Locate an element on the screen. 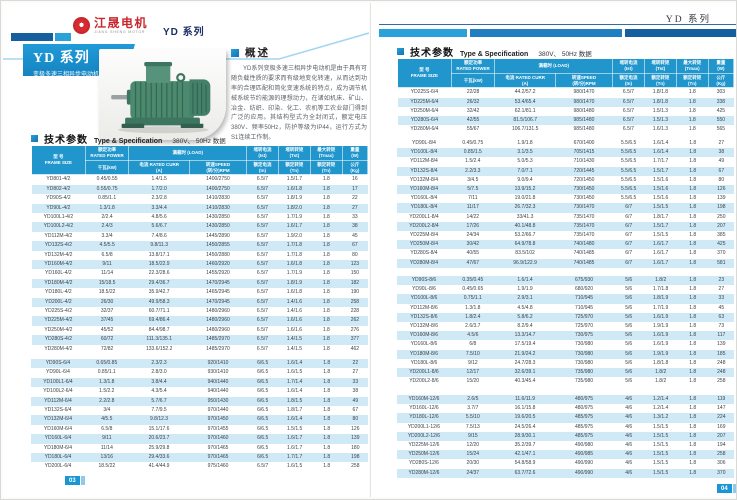 Image resolution: width=737 pixels, height=500 pixels. spec-params-heading-left: 技术参数 Type & Specification 380V、 50Hz 数据 is located at coordinates (128, 138).